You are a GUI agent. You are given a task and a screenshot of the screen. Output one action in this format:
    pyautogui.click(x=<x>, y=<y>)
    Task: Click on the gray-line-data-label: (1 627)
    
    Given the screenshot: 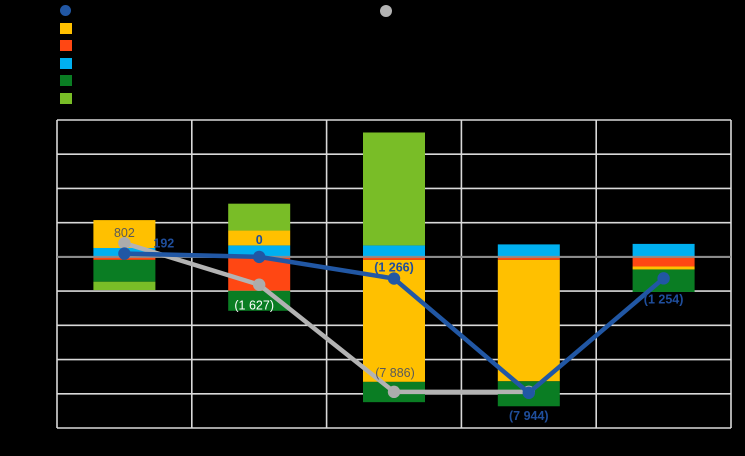 What is the action you would take?
    pyautogui.click(x=254, y=306)
    